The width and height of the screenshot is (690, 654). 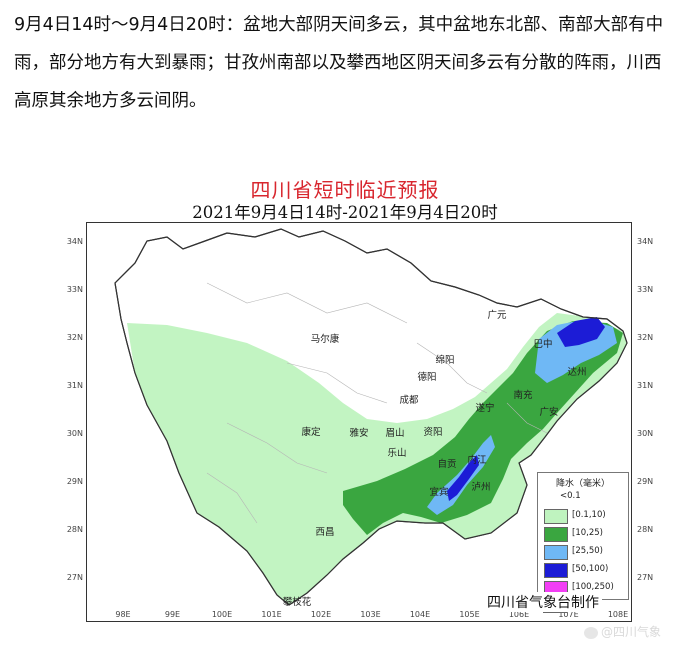 What do you see at coordinates (271, 614) in the screenshot?
I see `longitude-label: 101E` at bounding box center [271, 614].